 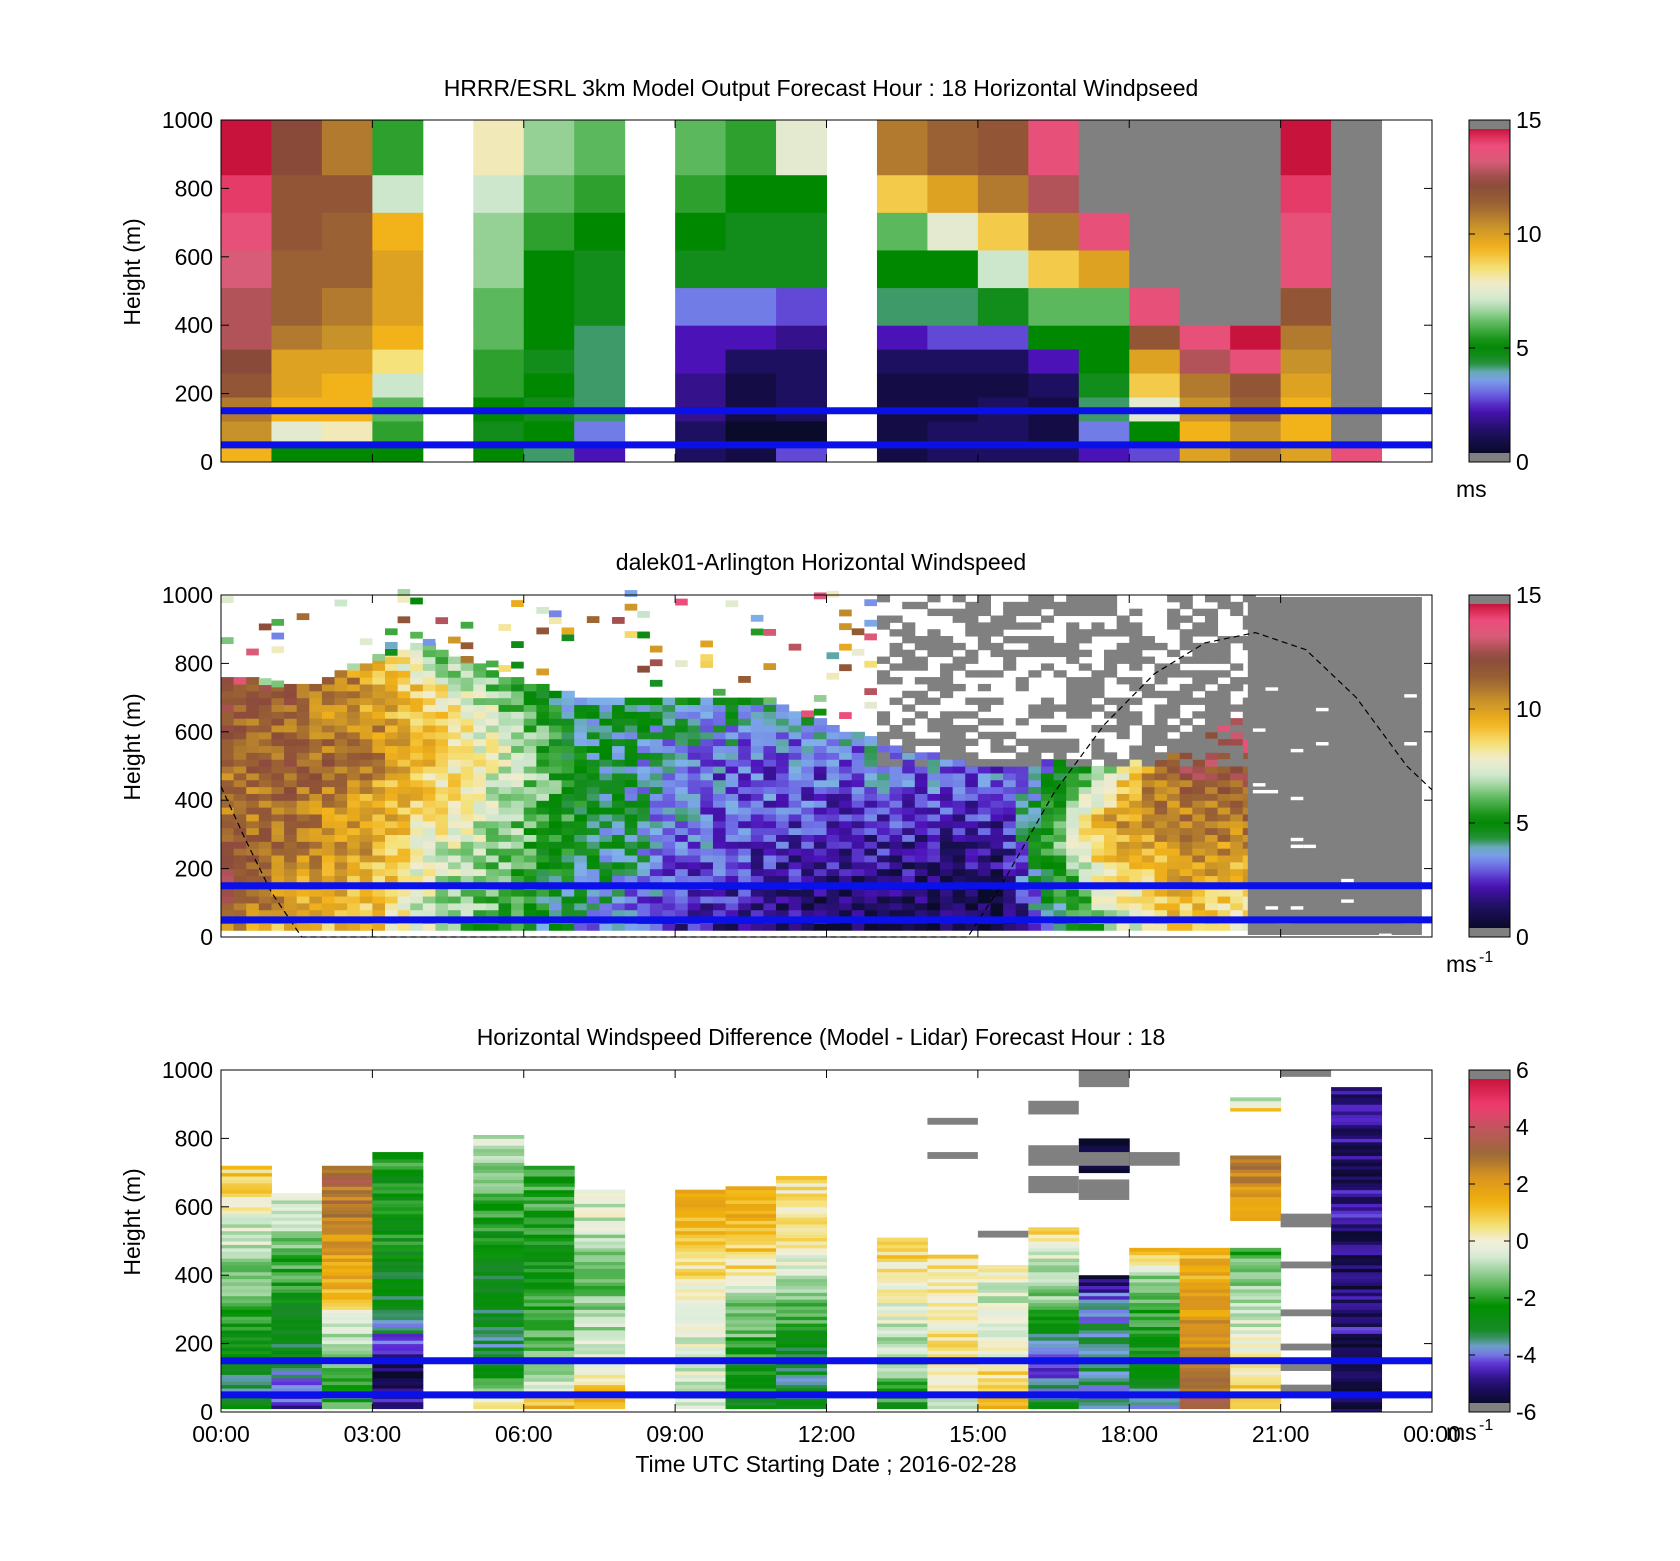 I want to click on difference-missing, so click(x=1154, y=1159).